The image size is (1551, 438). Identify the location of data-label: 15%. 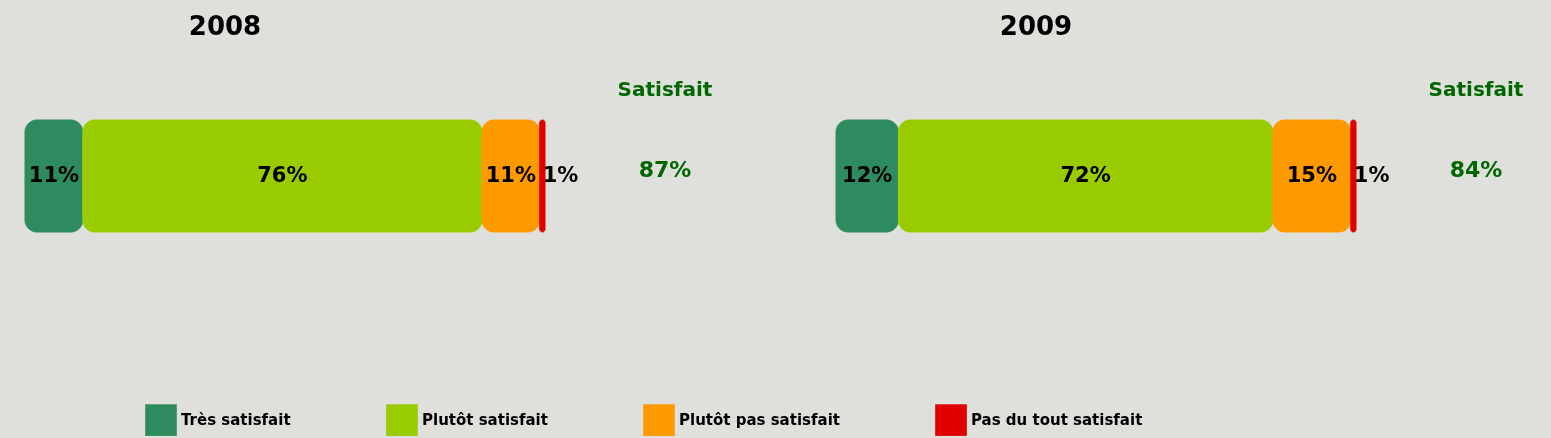
(1311, 175).